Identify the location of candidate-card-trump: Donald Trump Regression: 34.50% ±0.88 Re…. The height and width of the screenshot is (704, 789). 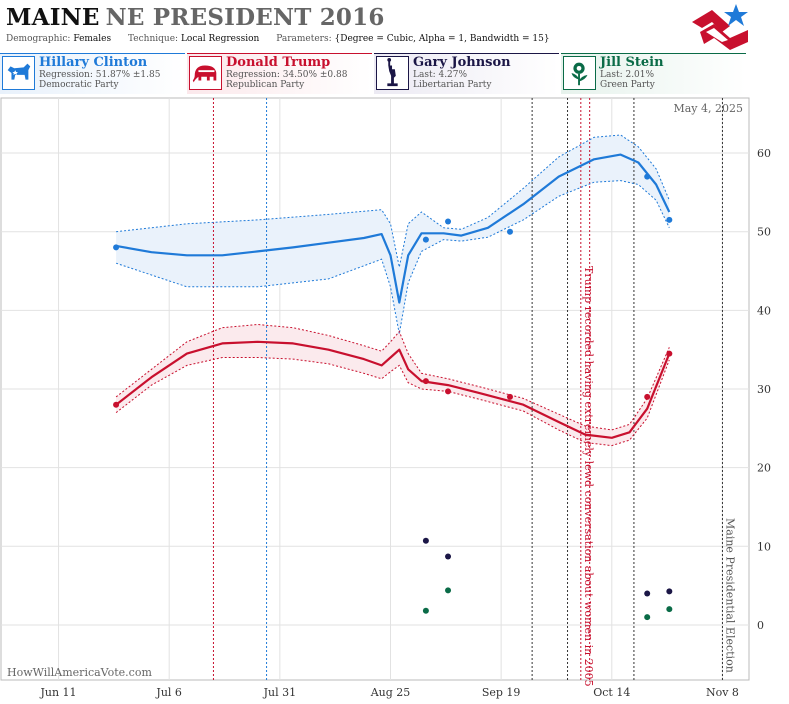
(279, 73).